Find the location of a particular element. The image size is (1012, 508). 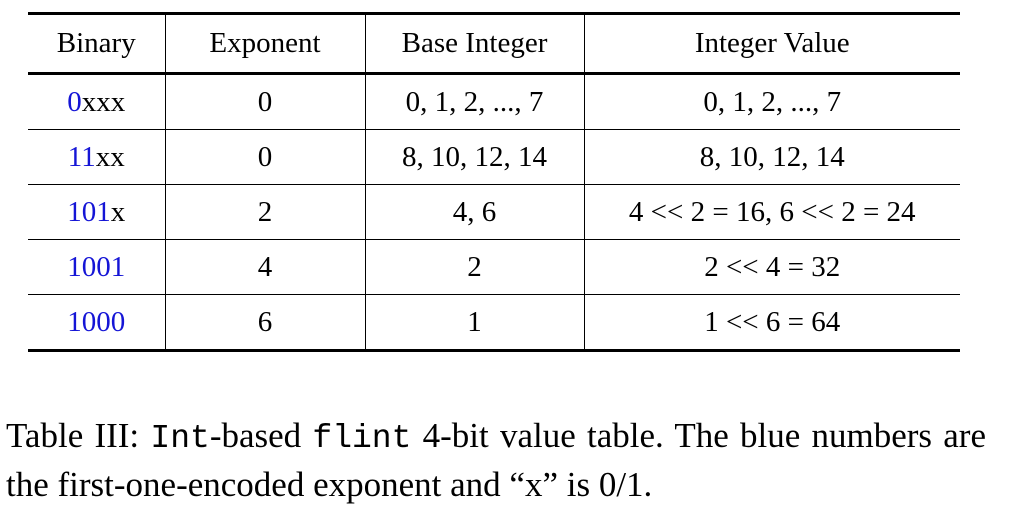

binary-exponent-prefix: 1000 is located at coordinates (96, 321).